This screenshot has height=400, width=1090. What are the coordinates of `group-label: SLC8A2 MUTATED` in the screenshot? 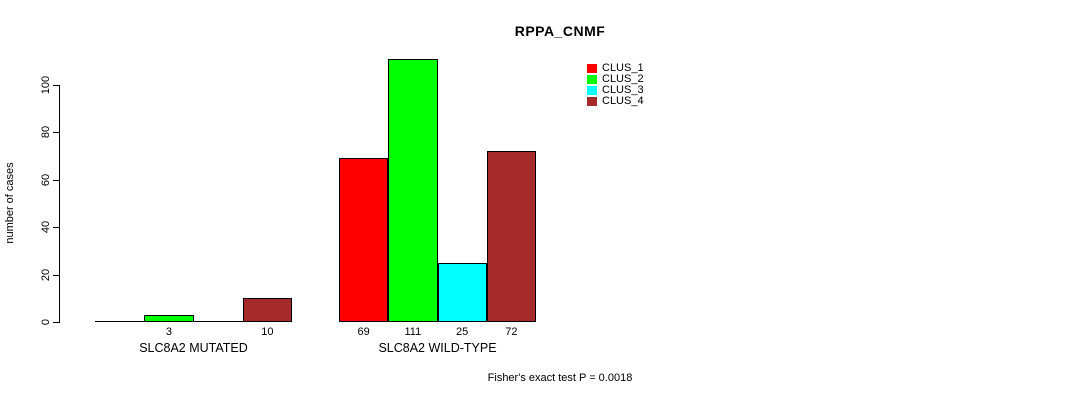 It's located at (193, 348).